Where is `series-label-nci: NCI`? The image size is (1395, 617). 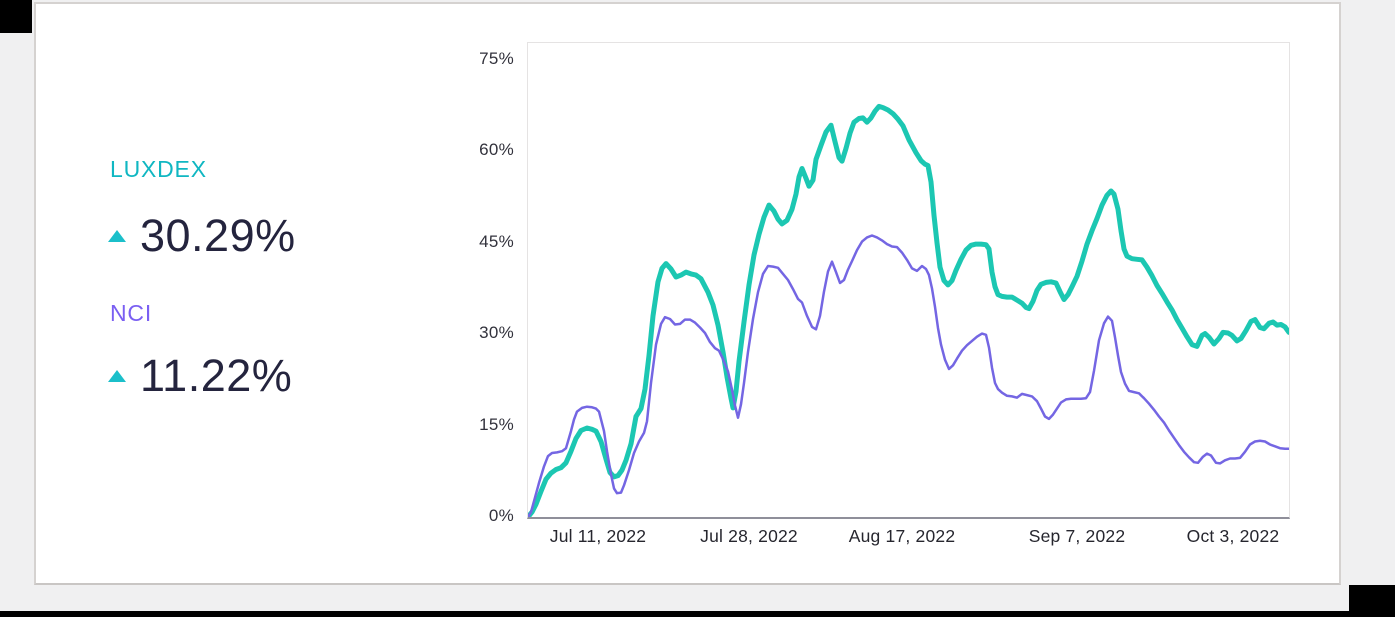
series-label-nci: NCI is located at coordinates (131, 313).